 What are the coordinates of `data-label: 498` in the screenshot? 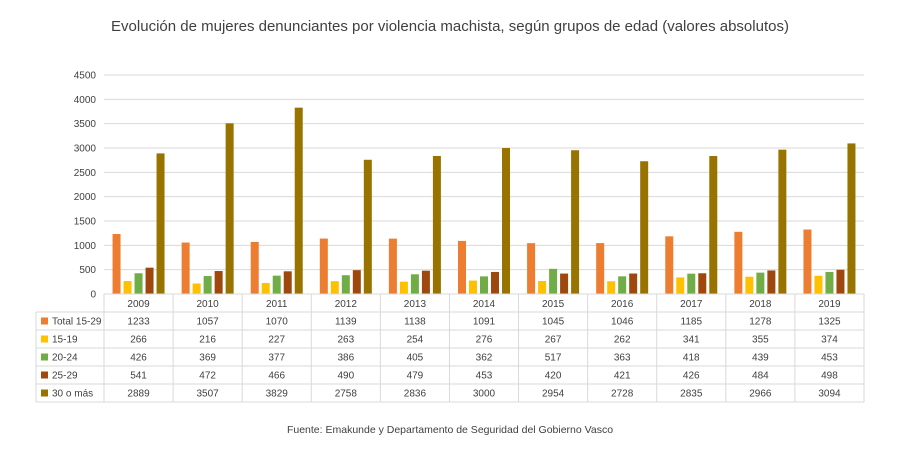 It's located at (829, 376).